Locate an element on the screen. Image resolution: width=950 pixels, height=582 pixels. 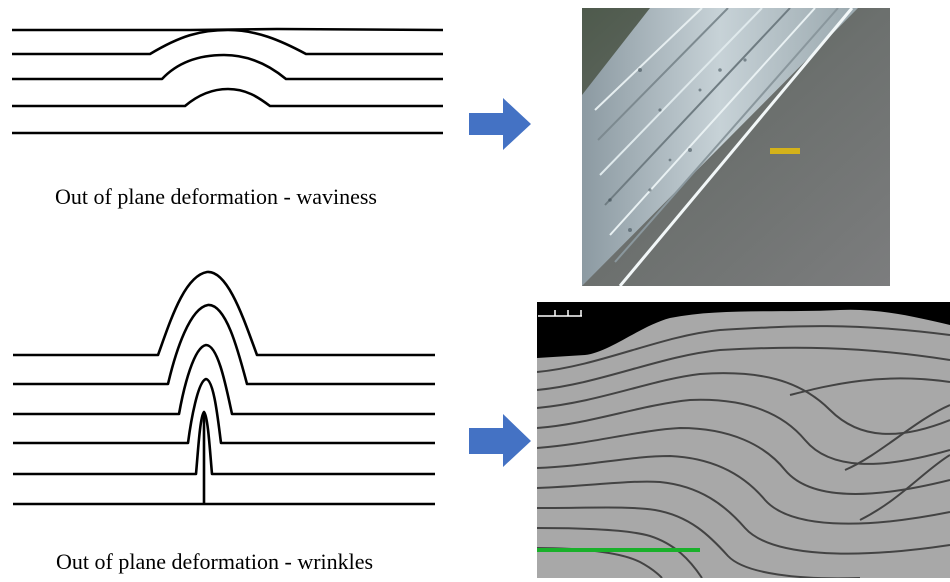
waviness-schematic is located at coordinates (228, 81).